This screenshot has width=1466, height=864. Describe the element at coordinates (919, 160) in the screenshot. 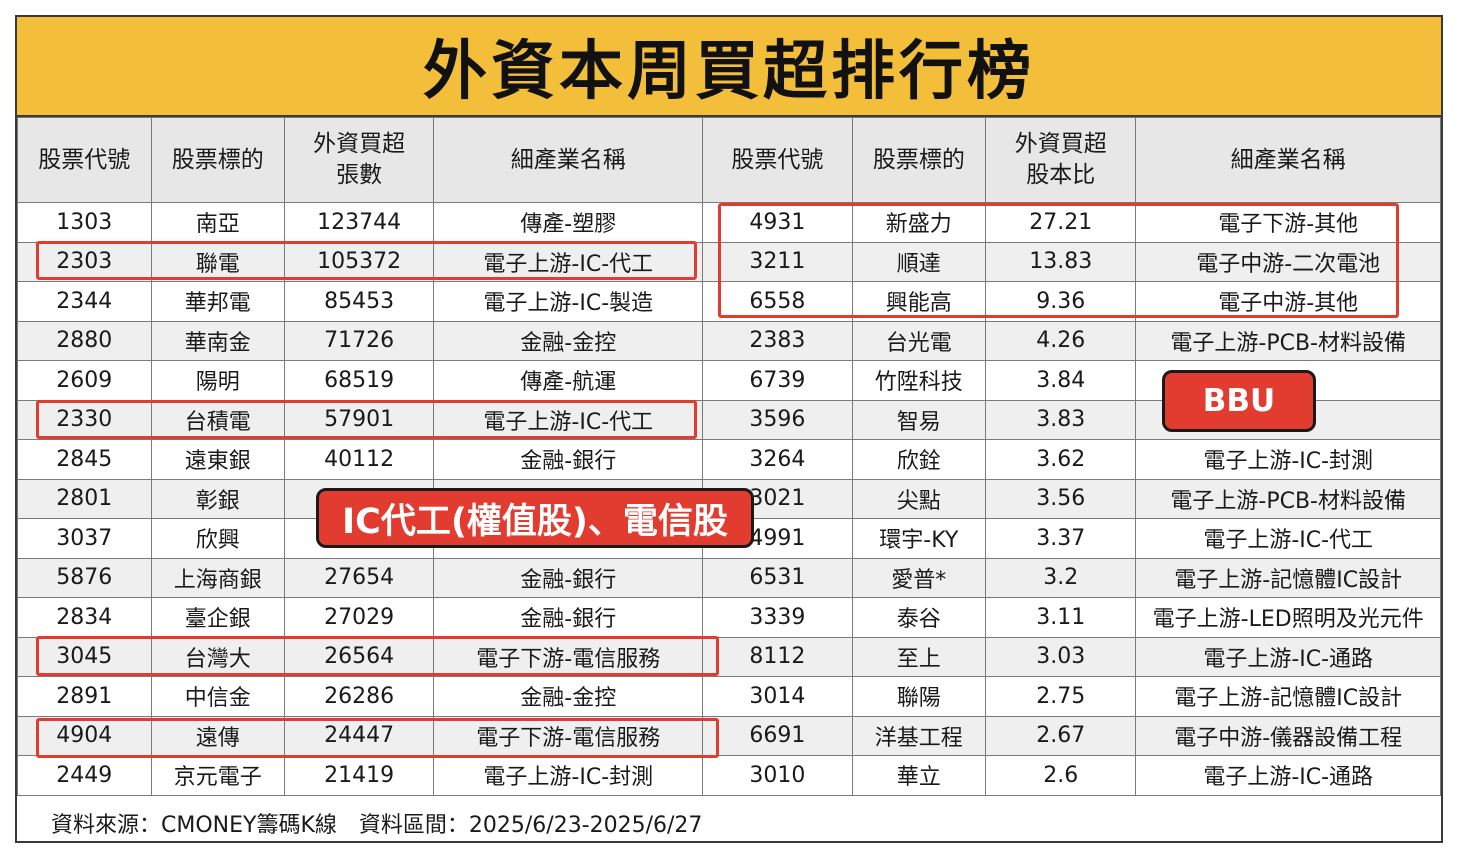

I see `header-right-name: 股票標的` at that location.